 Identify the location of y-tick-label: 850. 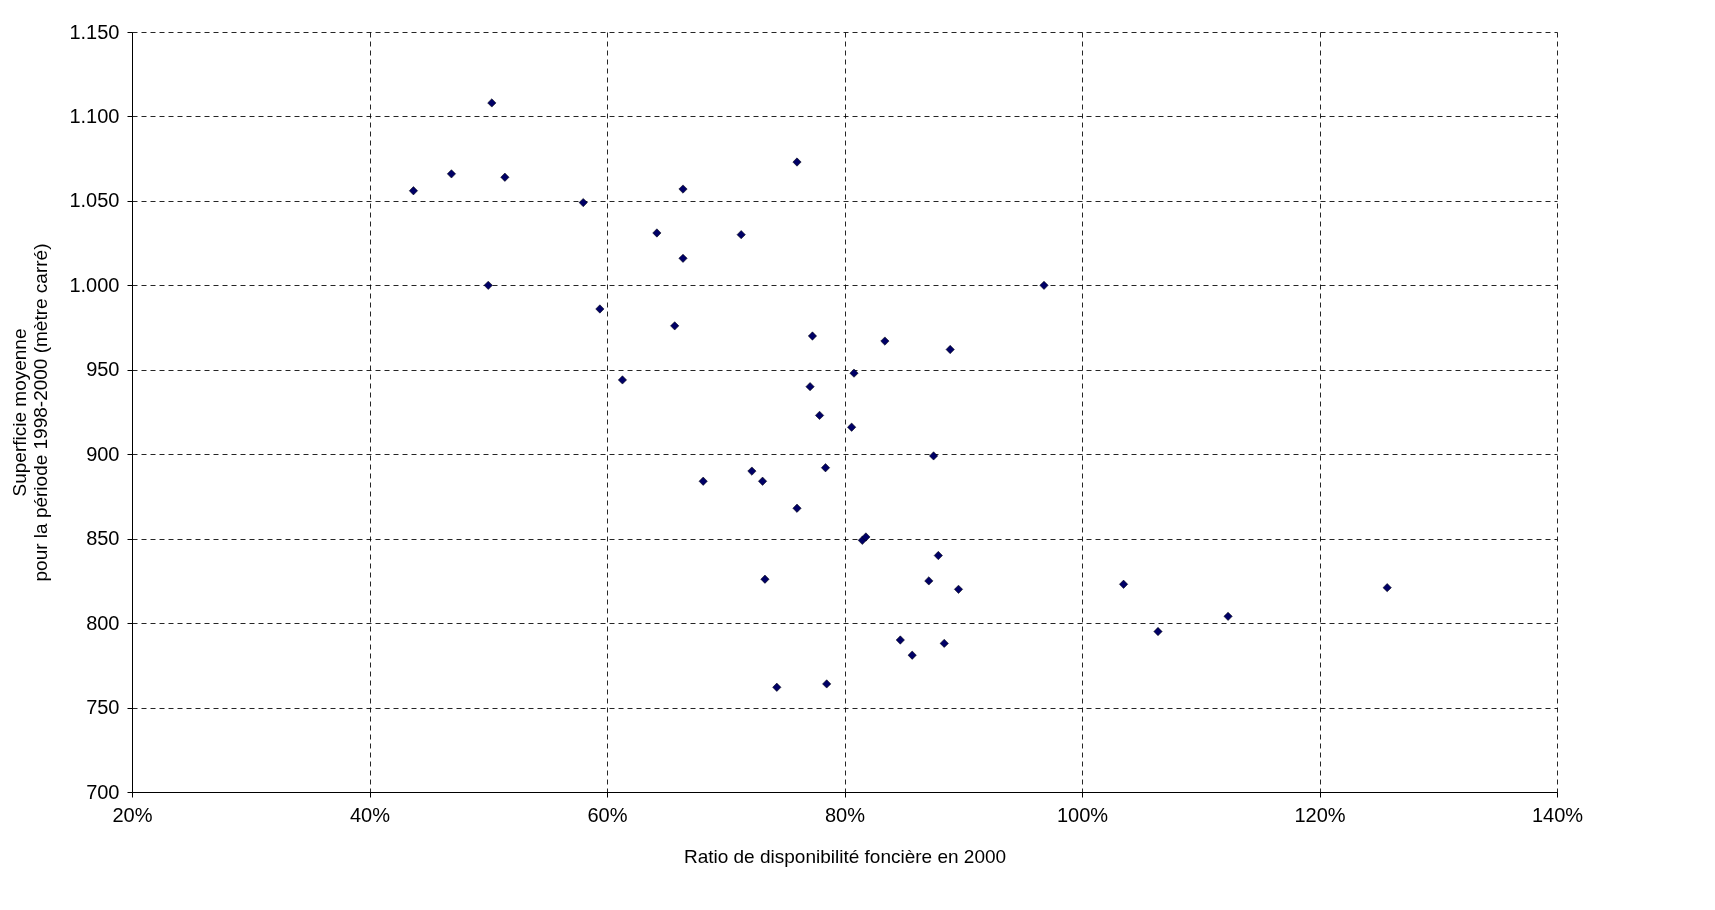
(103, 538).